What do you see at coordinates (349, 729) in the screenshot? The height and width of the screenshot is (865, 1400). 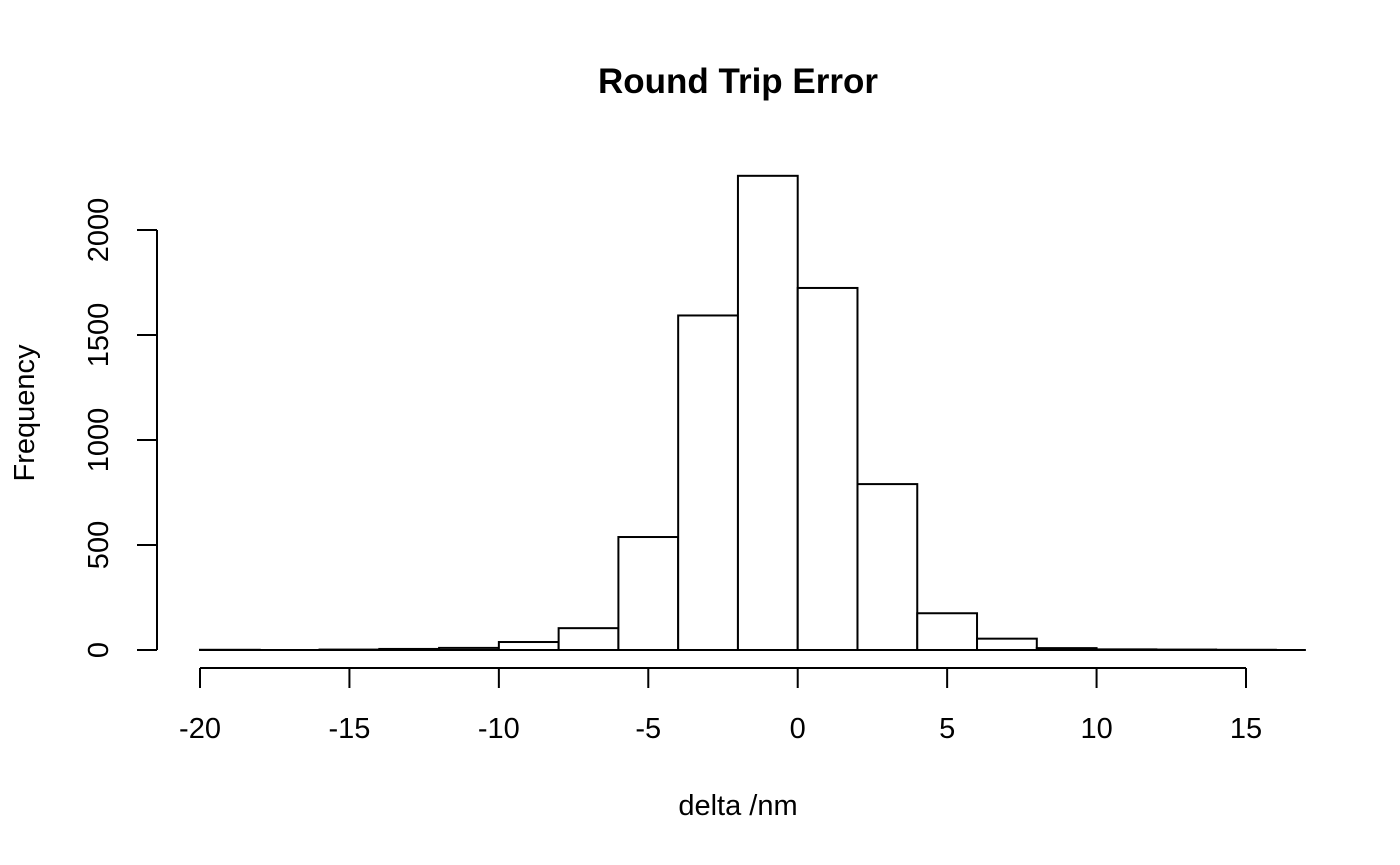 I see `x-tick-label: -15` at bounding box center [349, 729].